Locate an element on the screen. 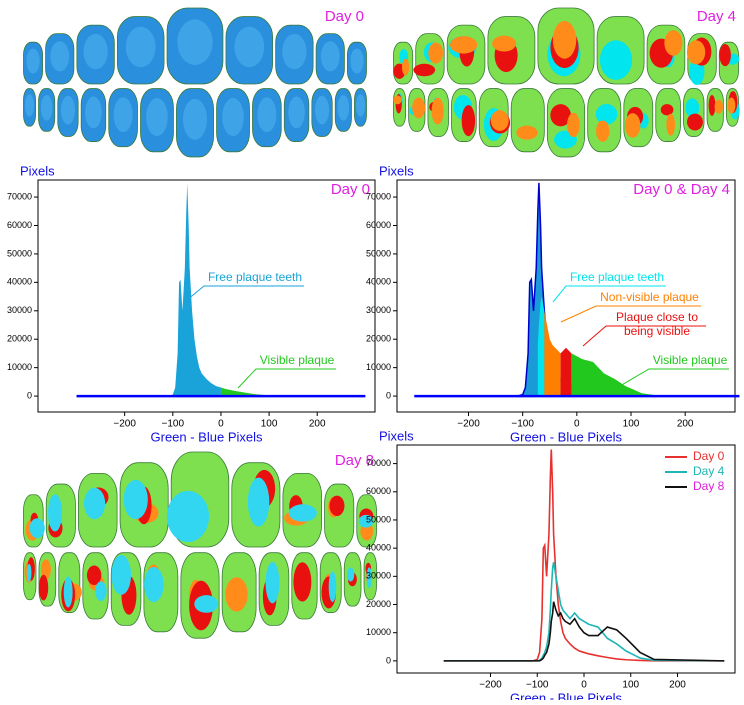 Image resolution: width=744 pixels, height=705 pixels. y-tick-label: 20000 is located at coordinates (378, 604).